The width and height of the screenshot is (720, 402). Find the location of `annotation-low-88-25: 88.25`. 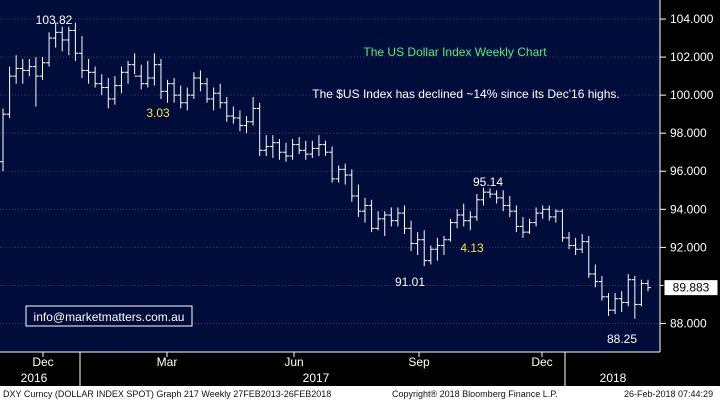

annotation-low-88-25: 88.25 is located at coordinates (622, 339).